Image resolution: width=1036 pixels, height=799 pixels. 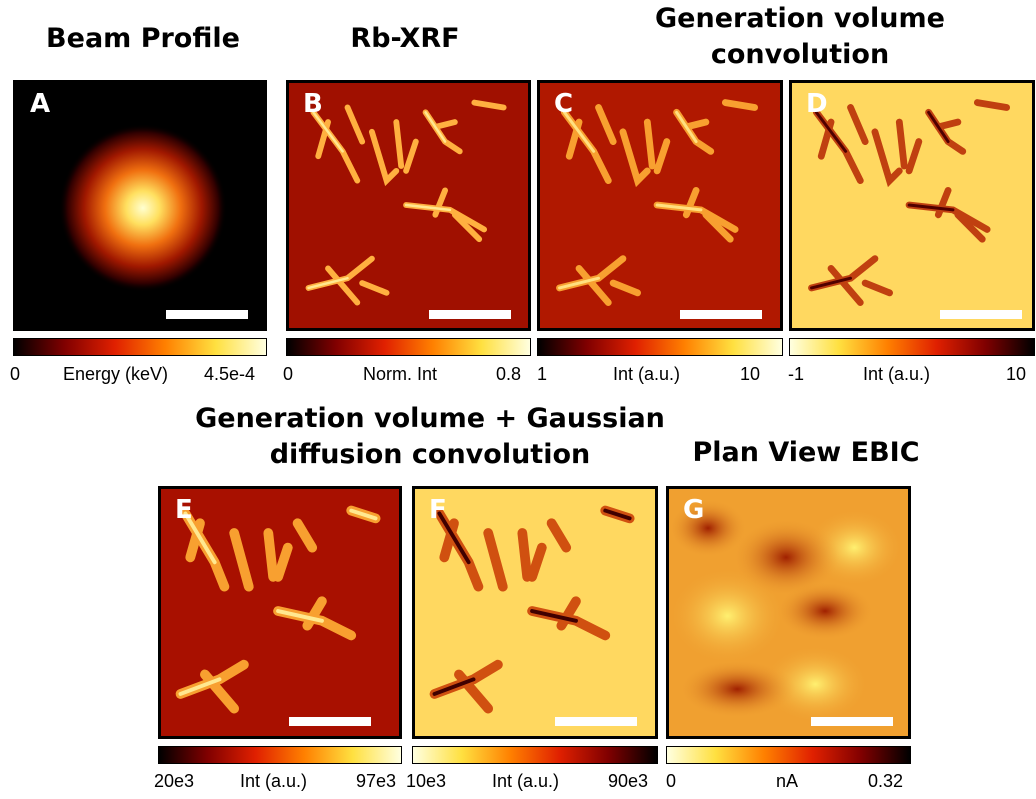 What do you see at coordinates (140, 347) in the screenshot?
I see `colorbar-a` at bounding box center [140, 347].